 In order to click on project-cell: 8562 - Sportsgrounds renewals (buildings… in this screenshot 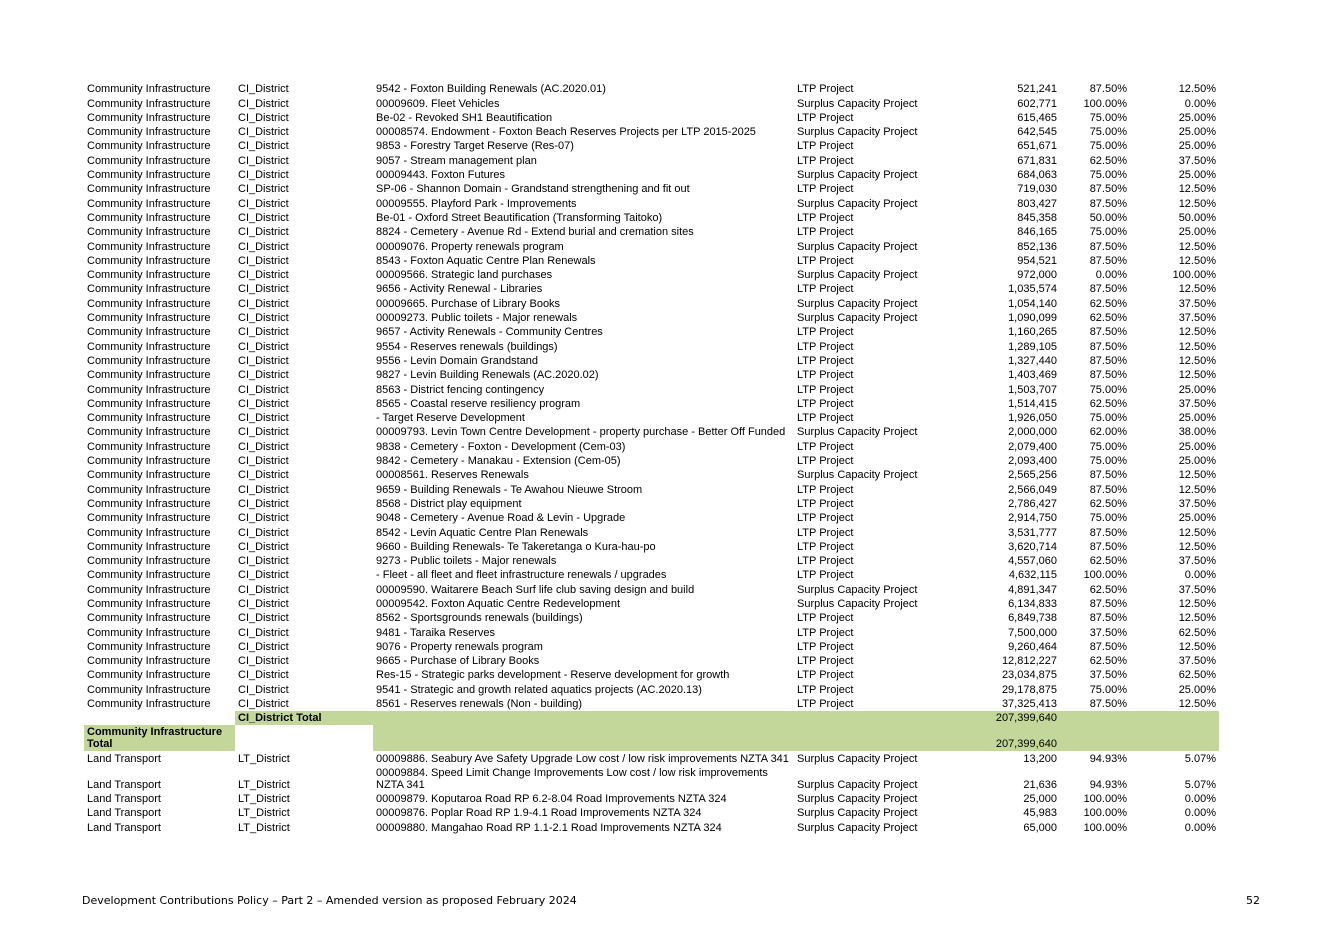, I will do `click(479, 618)`.